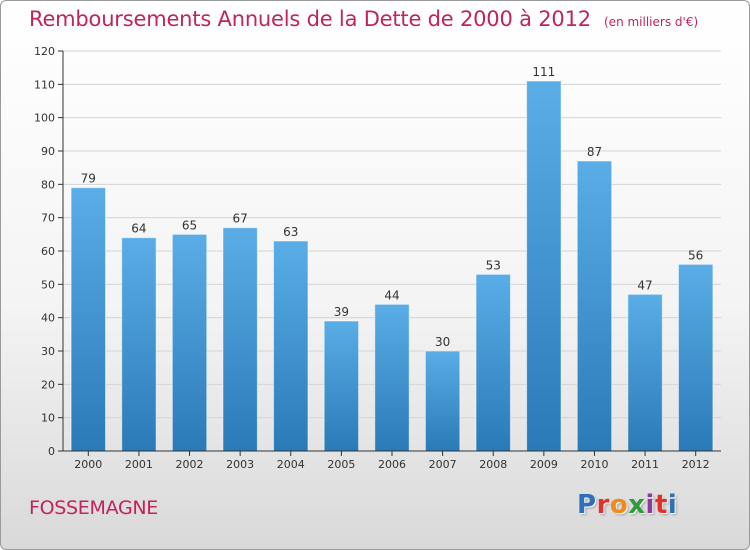 The height and width of the screenshot is (550, 750). I want to click on bar-value-label: 44, so click(391, 295).